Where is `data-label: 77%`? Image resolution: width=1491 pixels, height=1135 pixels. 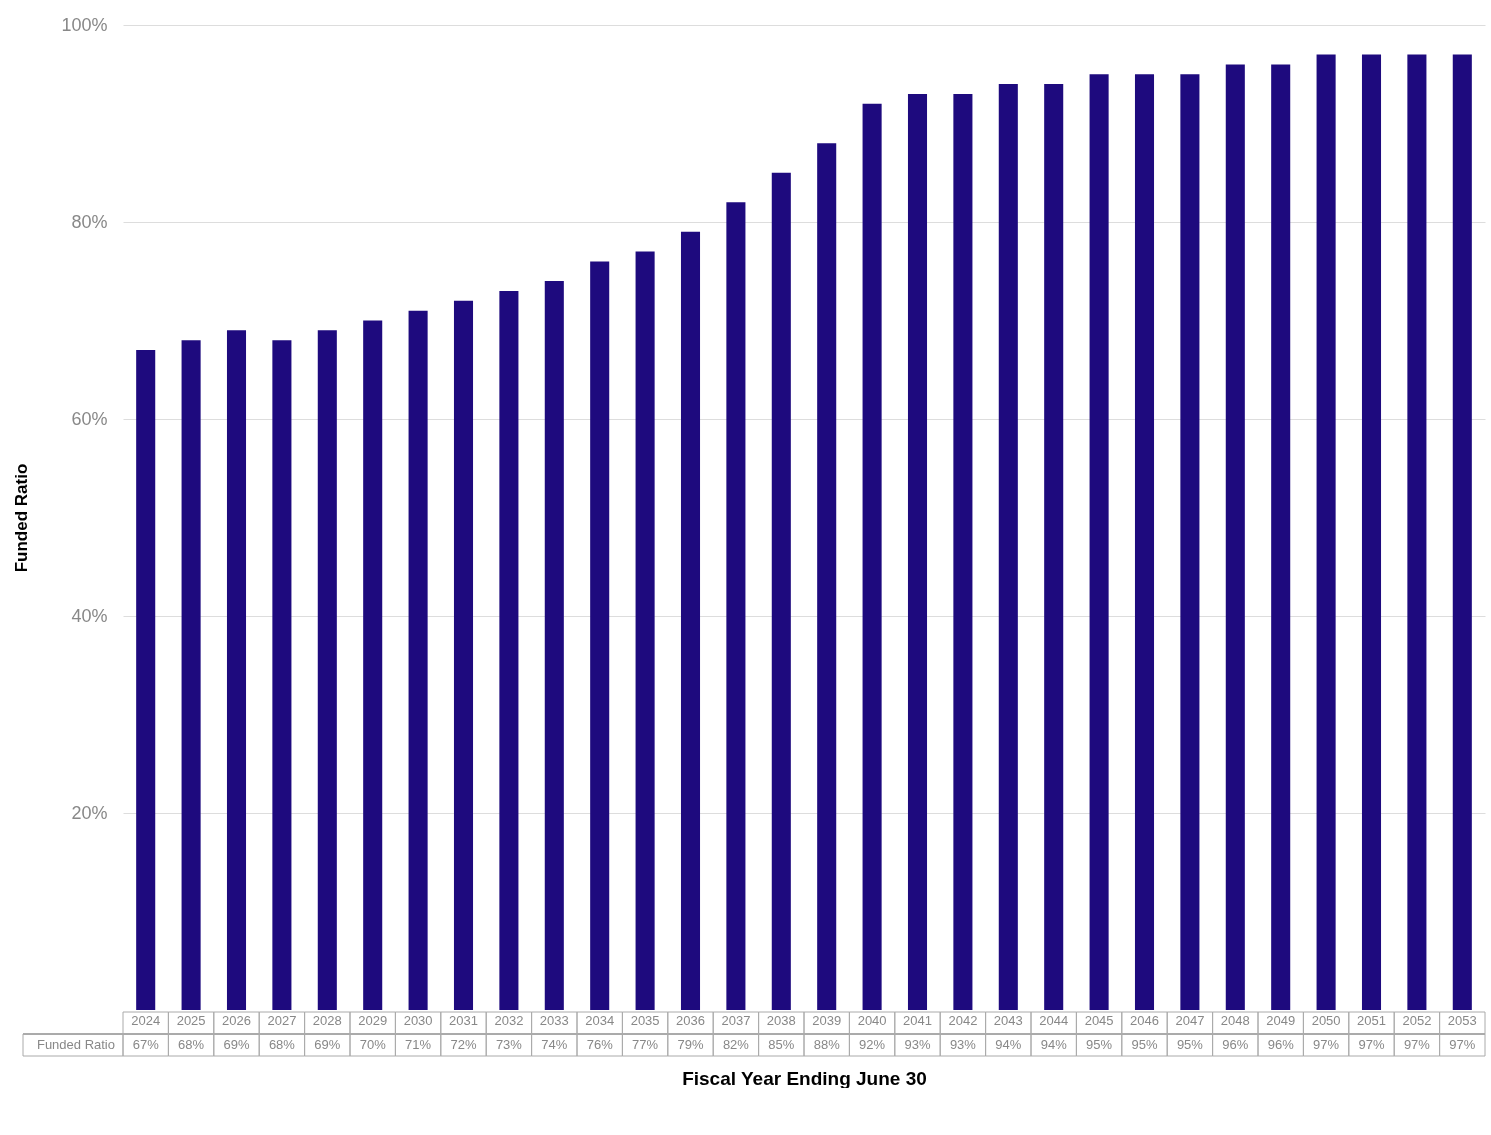 data-label: 77% is located at coordinates (645, 1044).